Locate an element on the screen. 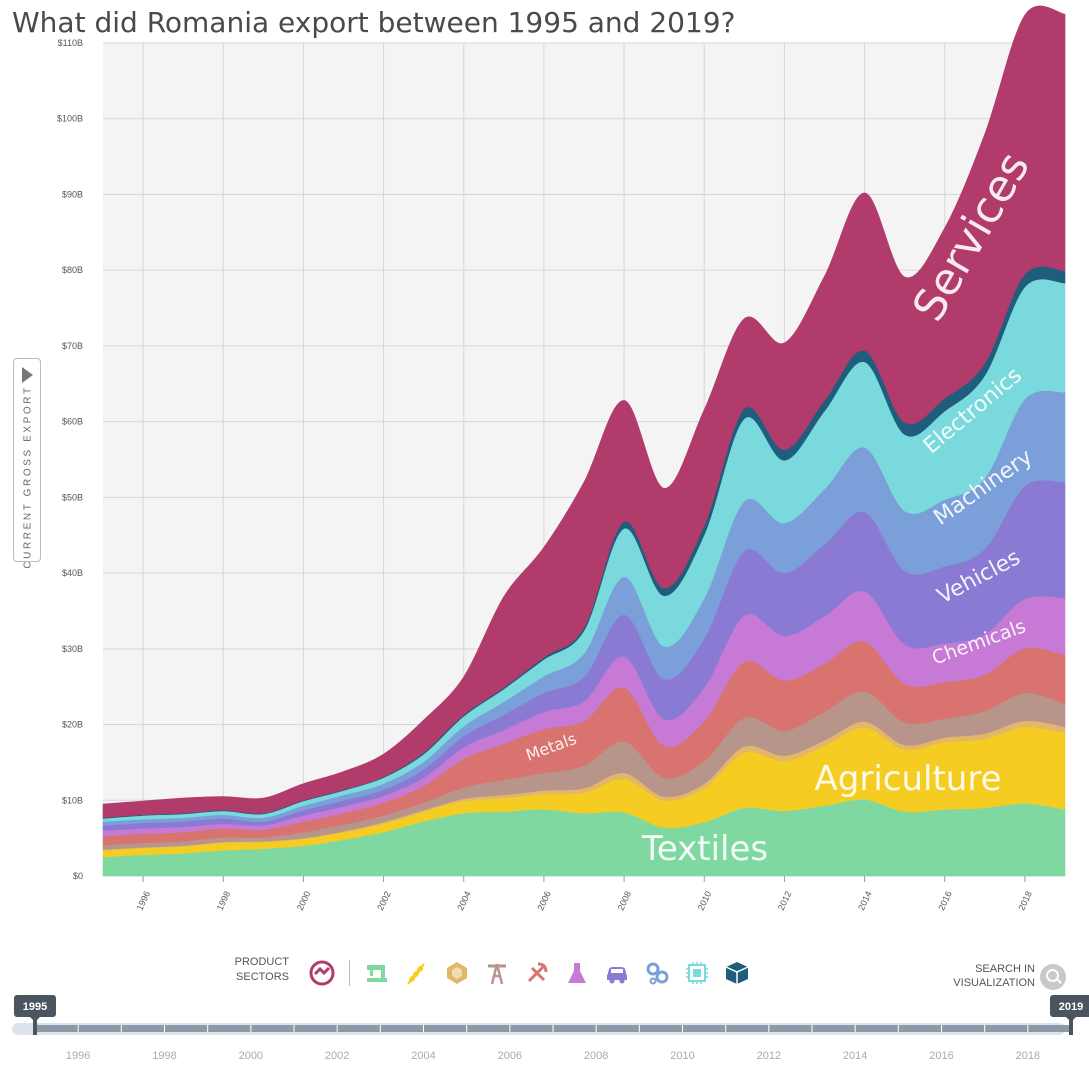 The image size is (1089, 1073). slider-tick-label: 1996 is located at coordinates (78, 1056).